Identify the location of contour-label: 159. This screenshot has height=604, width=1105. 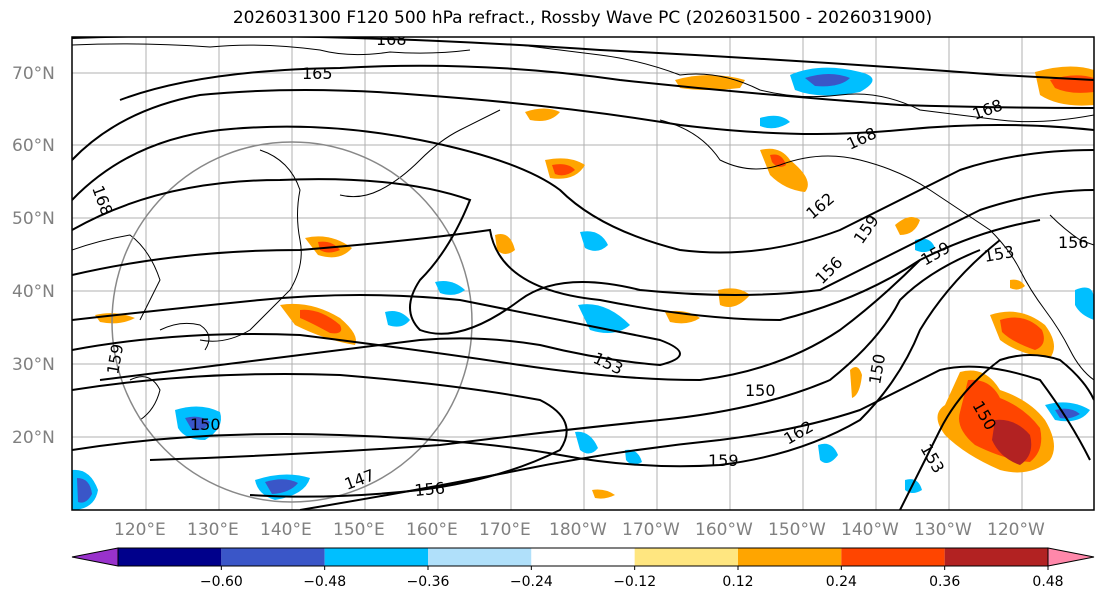
(723, 460).